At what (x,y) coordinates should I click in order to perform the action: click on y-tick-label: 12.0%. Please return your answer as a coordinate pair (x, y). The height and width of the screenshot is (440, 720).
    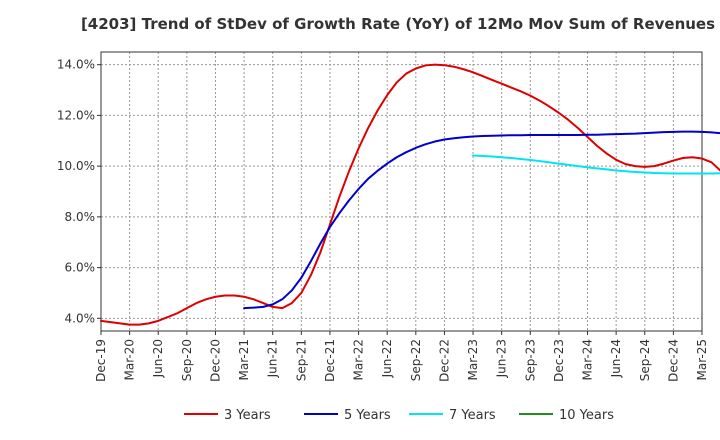
    Looking at the image, I should click on (76, 115).